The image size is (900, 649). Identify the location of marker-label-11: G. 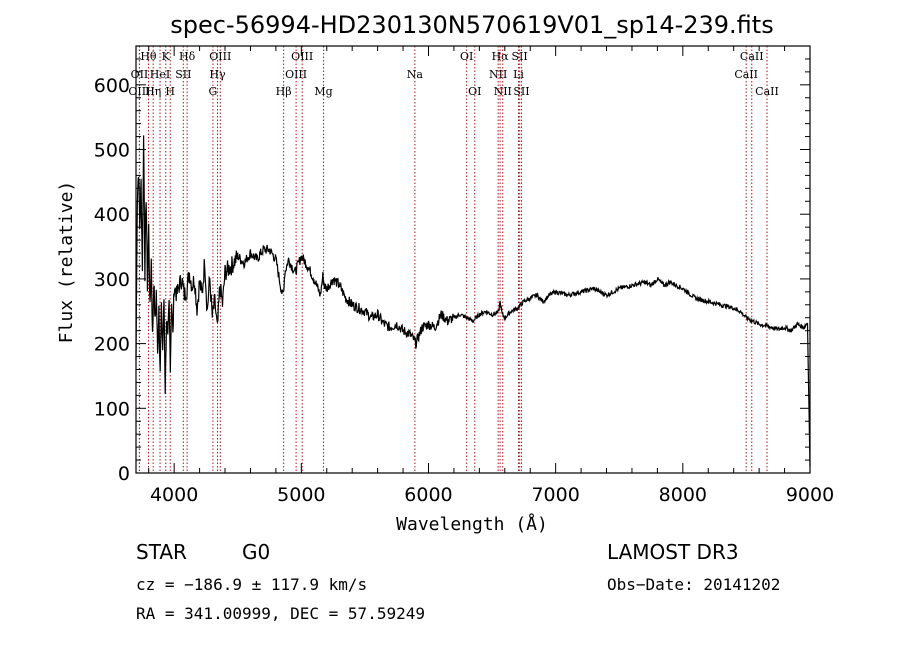
(213, 91).